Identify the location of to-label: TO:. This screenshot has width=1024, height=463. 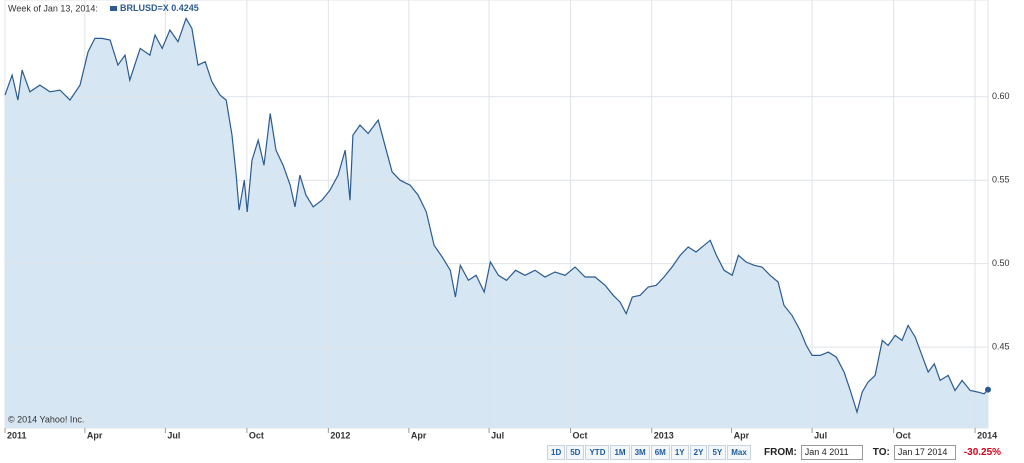
(881, 452).